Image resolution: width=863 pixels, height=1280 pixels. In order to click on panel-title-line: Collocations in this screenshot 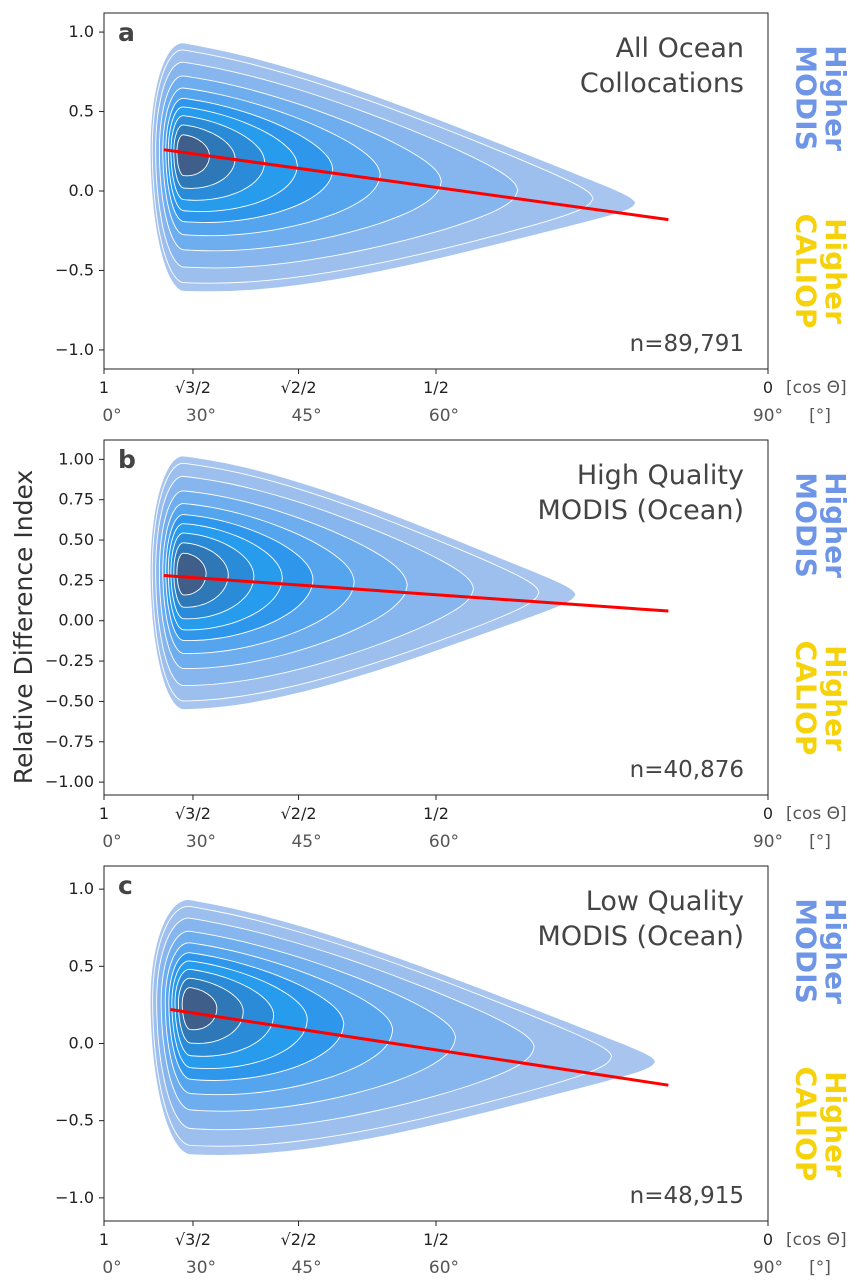, I will do `click(662, 83)`.